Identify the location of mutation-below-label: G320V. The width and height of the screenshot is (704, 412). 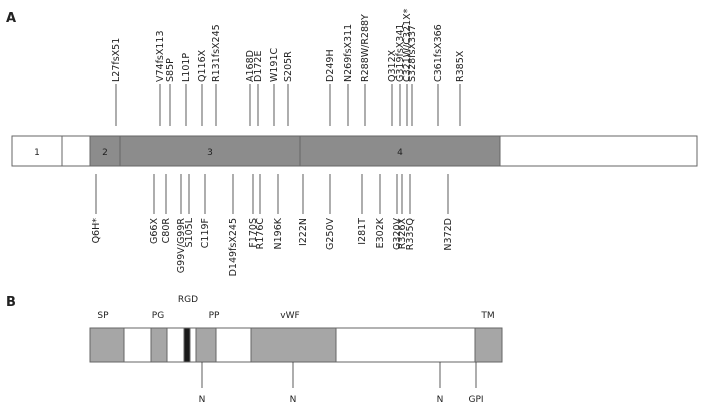
(397, 234).